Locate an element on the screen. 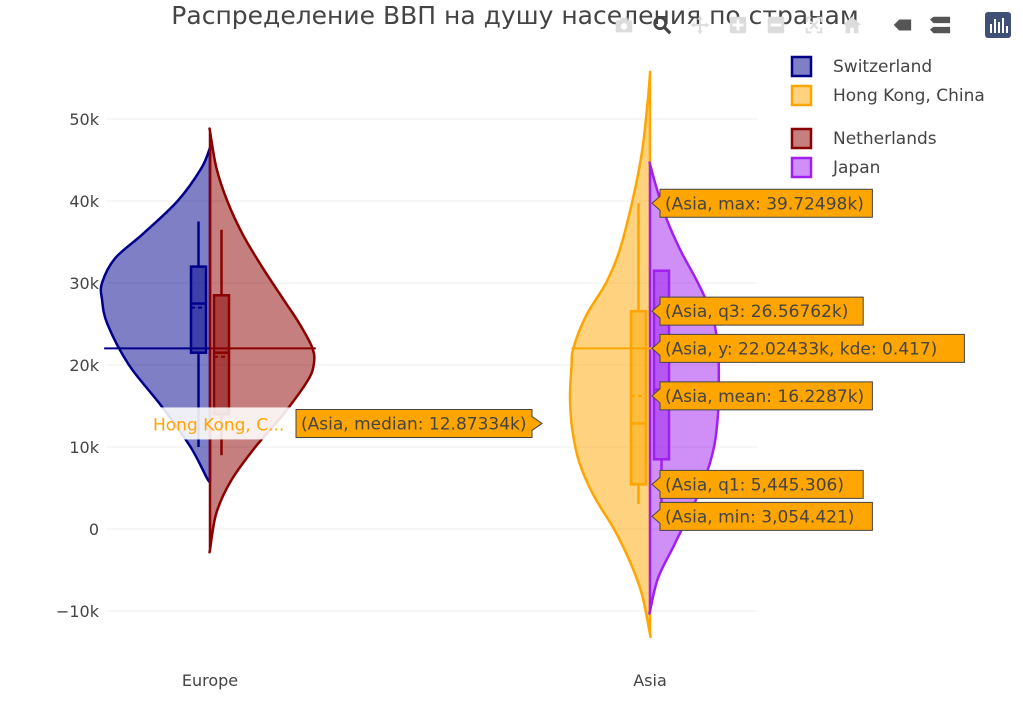  hover-label-text: (Asia, max: 39.72498k) is located at coordinates (764, 204).